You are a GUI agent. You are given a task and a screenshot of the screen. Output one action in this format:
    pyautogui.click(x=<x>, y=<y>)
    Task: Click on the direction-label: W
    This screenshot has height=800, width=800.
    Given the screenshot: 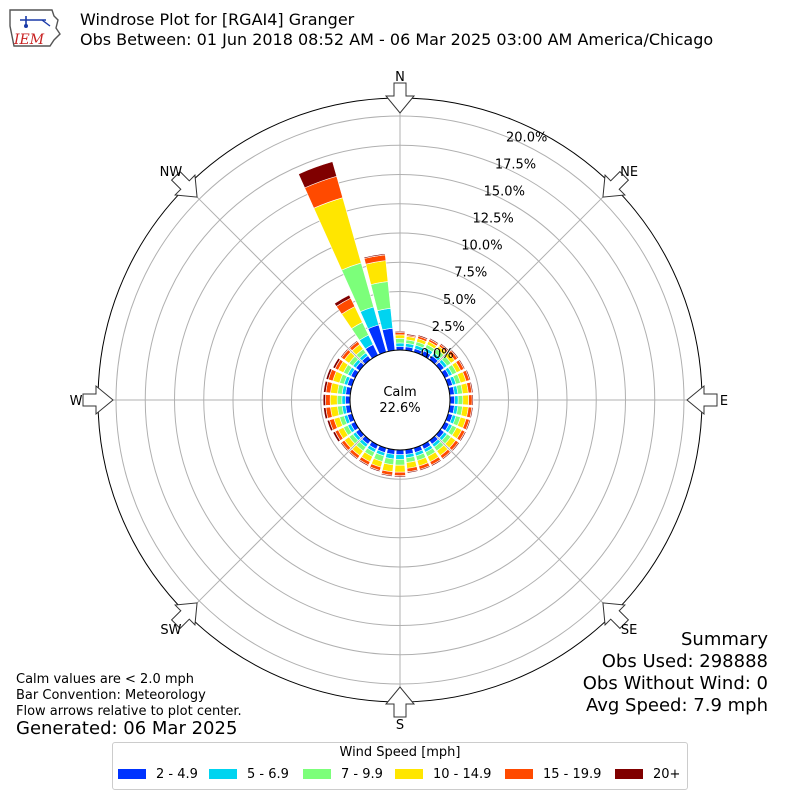 What is the action you would take?
    pyautogui.click(x=76, y=401)
    